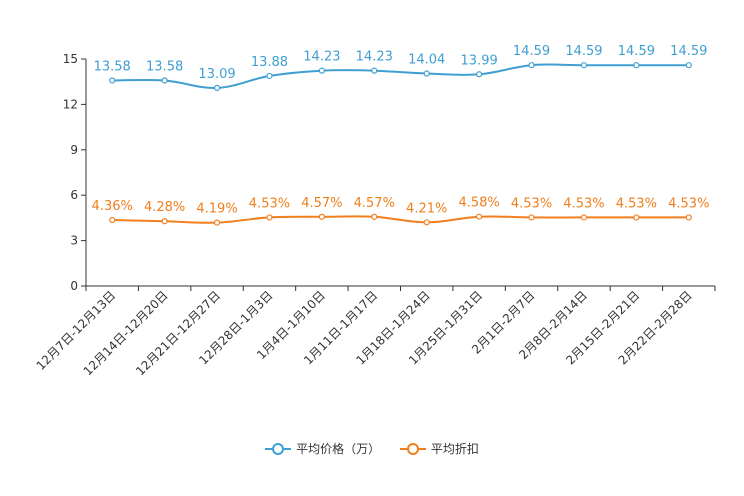 The image size is (744, 496). What do you see at coordinates (479, 60) in the screenshot?
I see `series-0-data-label: 13.99` at bounding box center [479, 60].